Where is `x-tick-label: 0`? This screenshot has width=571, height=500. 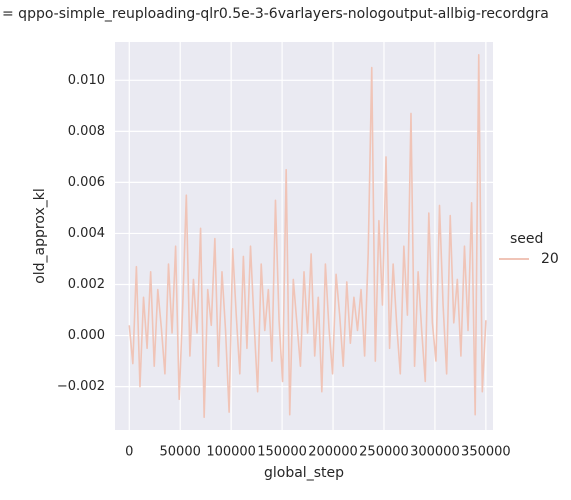
x-tick-label: 0 is located at coordinates (129, 452).